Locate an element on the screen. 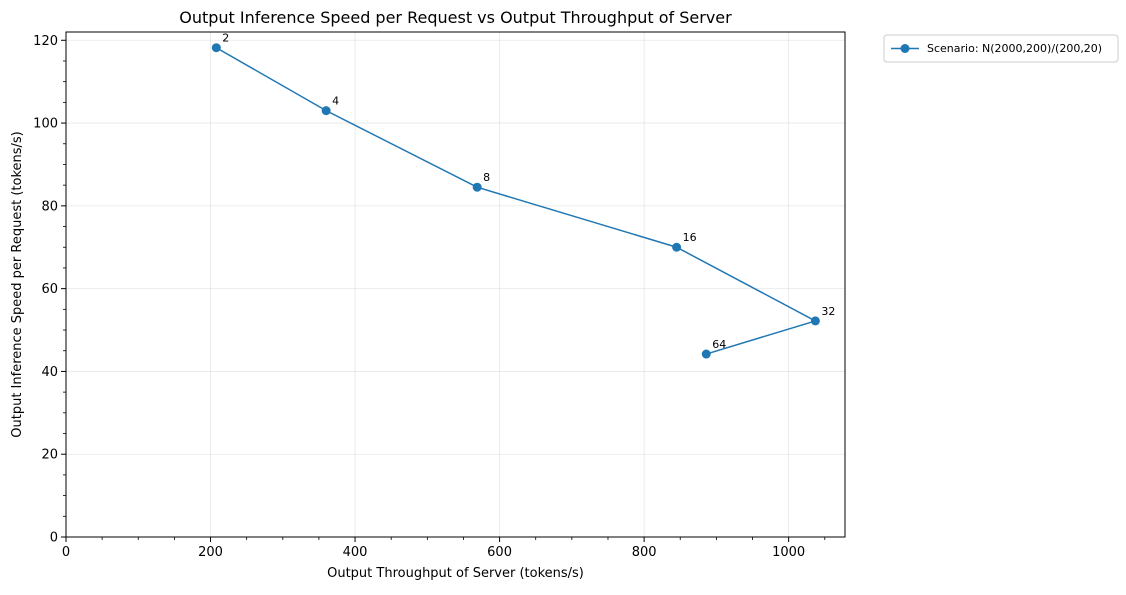  legend-box is located at coordinates (1001, 48).